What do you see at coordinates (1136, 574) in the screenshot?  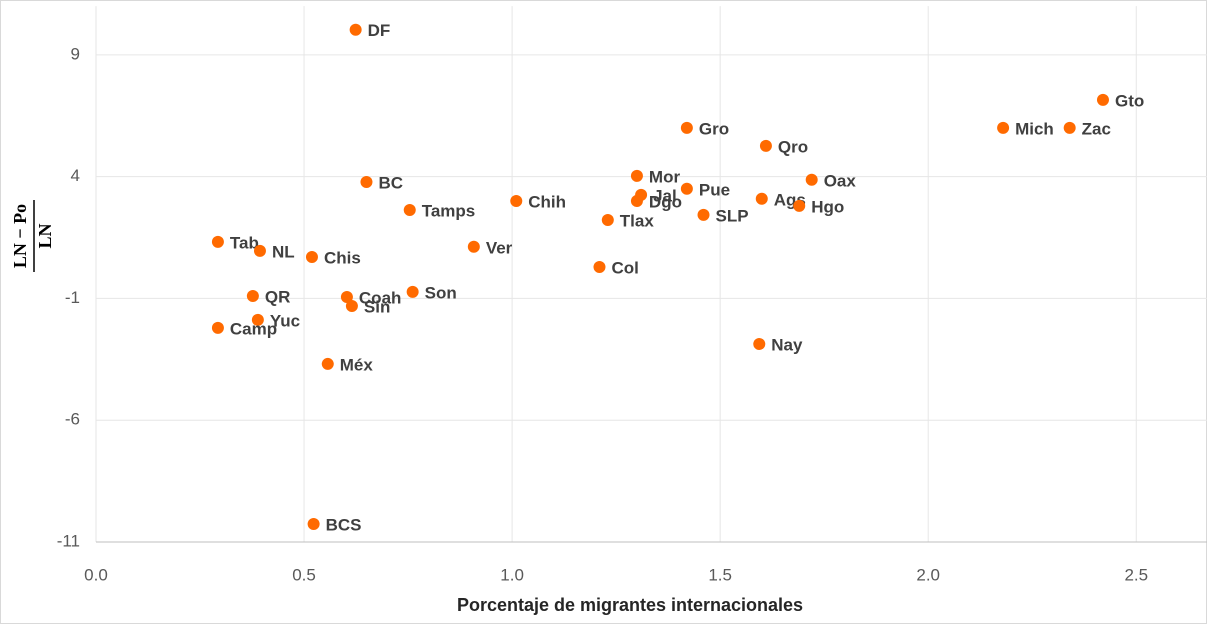 I see `x-tick-label: 2.5` at bounding box center [1136, 574].